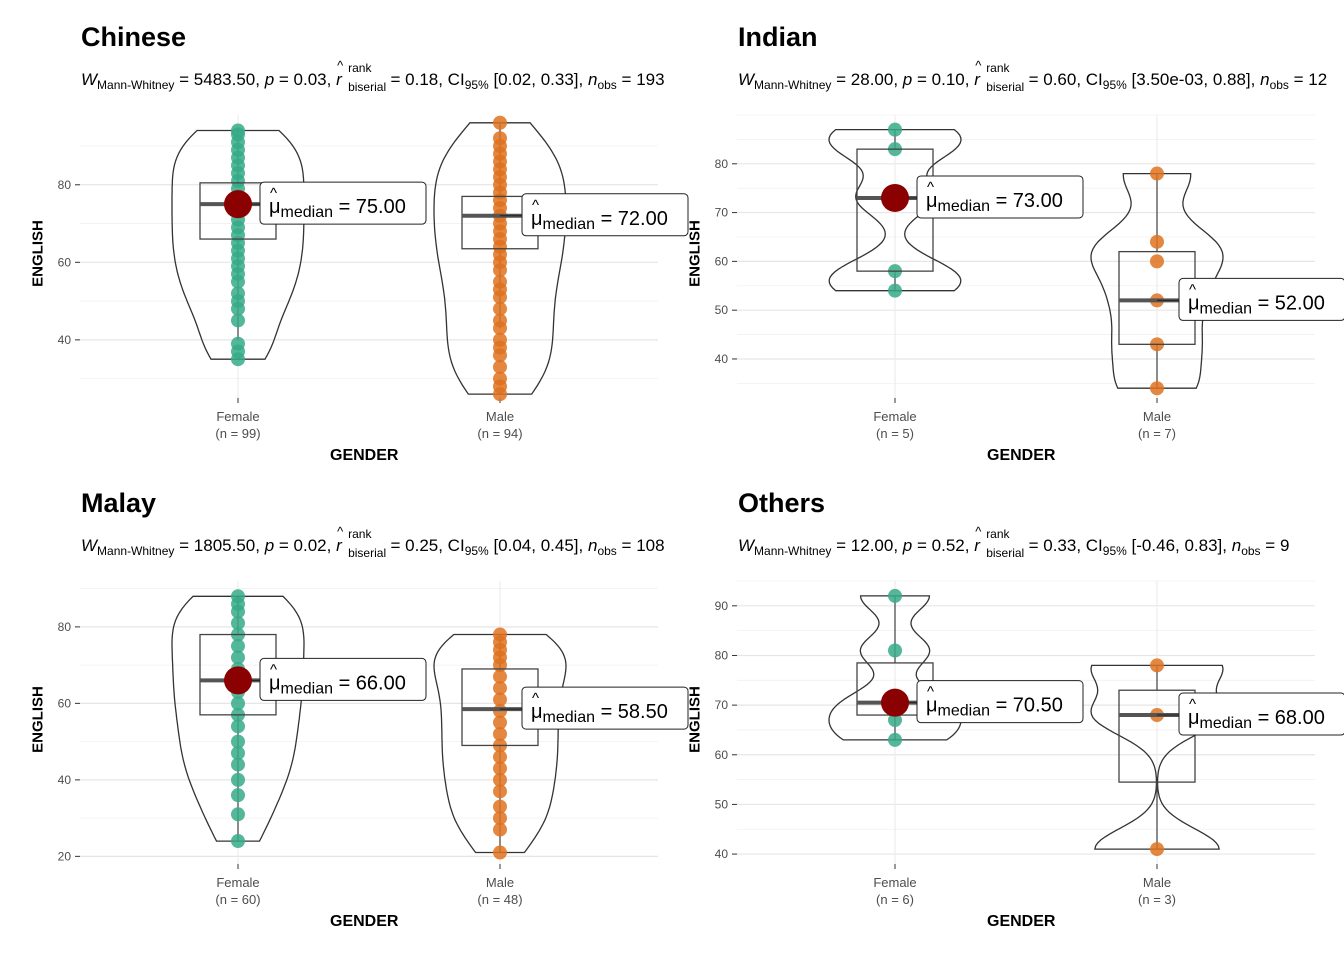  What do you see at coordinates (499, 899) in the screenshot?
I see `x-tick-count-label: (n = 48)` at bounding box center [499, 899].